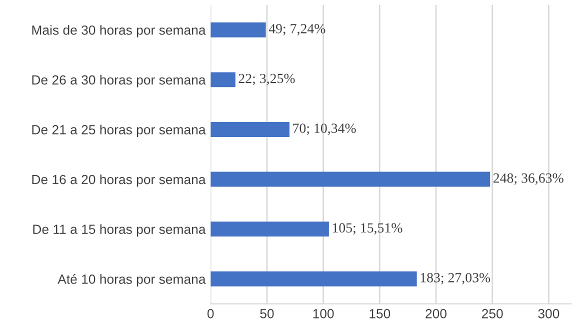 The height and width of the screenshot is (332, 577). Describe the element at coordinates (119, 180) in the screenshot. I see `y-tick-label: De 16 a 20 horas por semana` at that location.